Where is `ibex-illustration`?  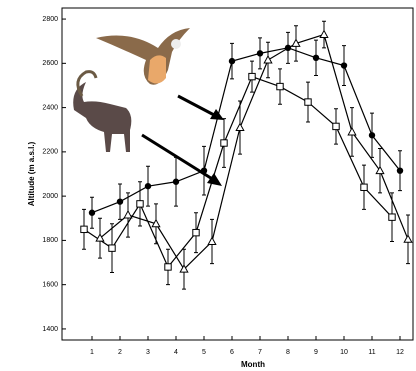 ibex-illustration is located at coordinates (102, 111).